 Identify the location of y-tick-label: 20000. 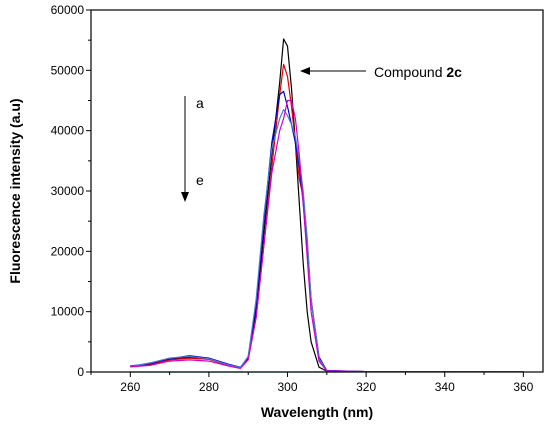
(68, 251).